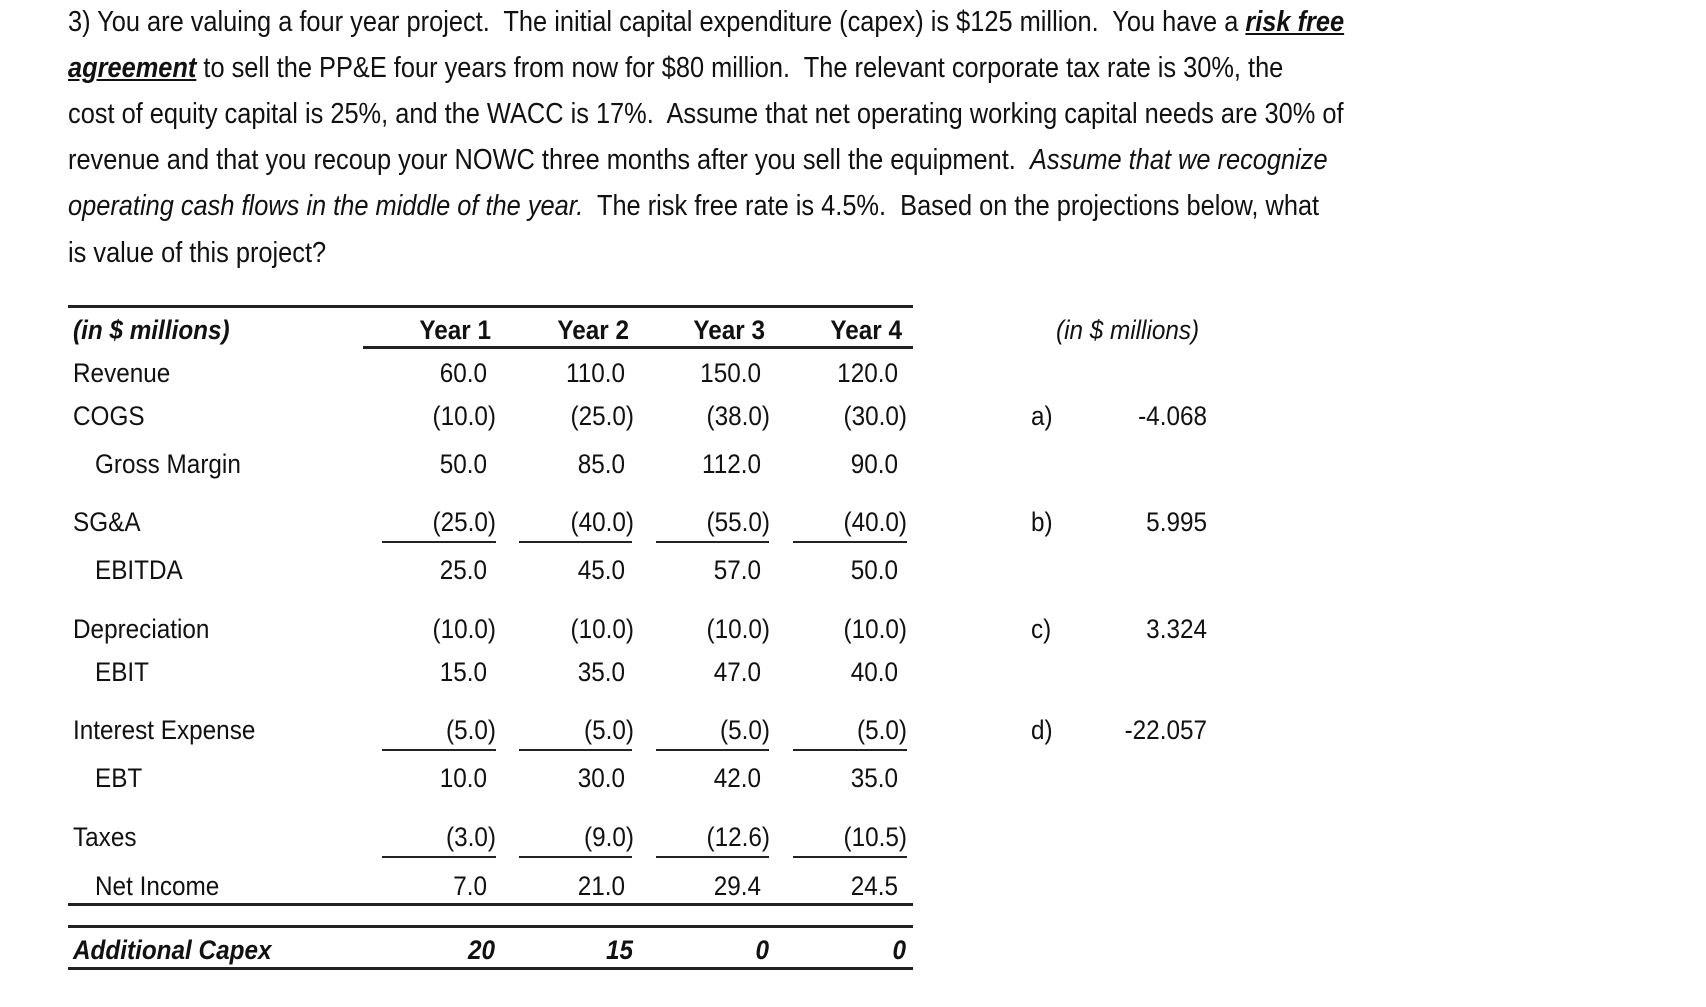 Image resolution: width=1706 pixels, height=1007 pixels. What do you see at coordinates (1295, 22) in the screenshot?
I see `emphasis-risk-free: risk free` at bounding box center [1295, 22].